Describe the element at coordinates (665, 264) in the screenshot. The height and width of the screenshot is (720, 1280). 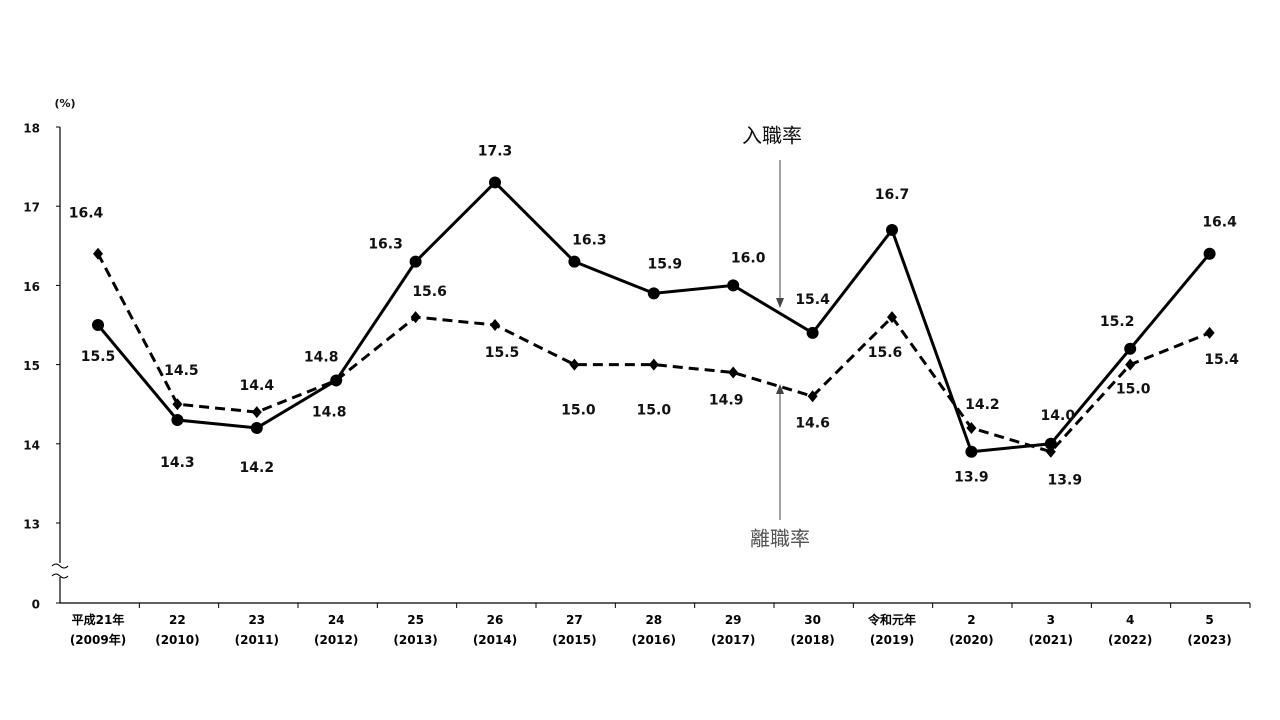
I see `value-label: 15.9` at that location.